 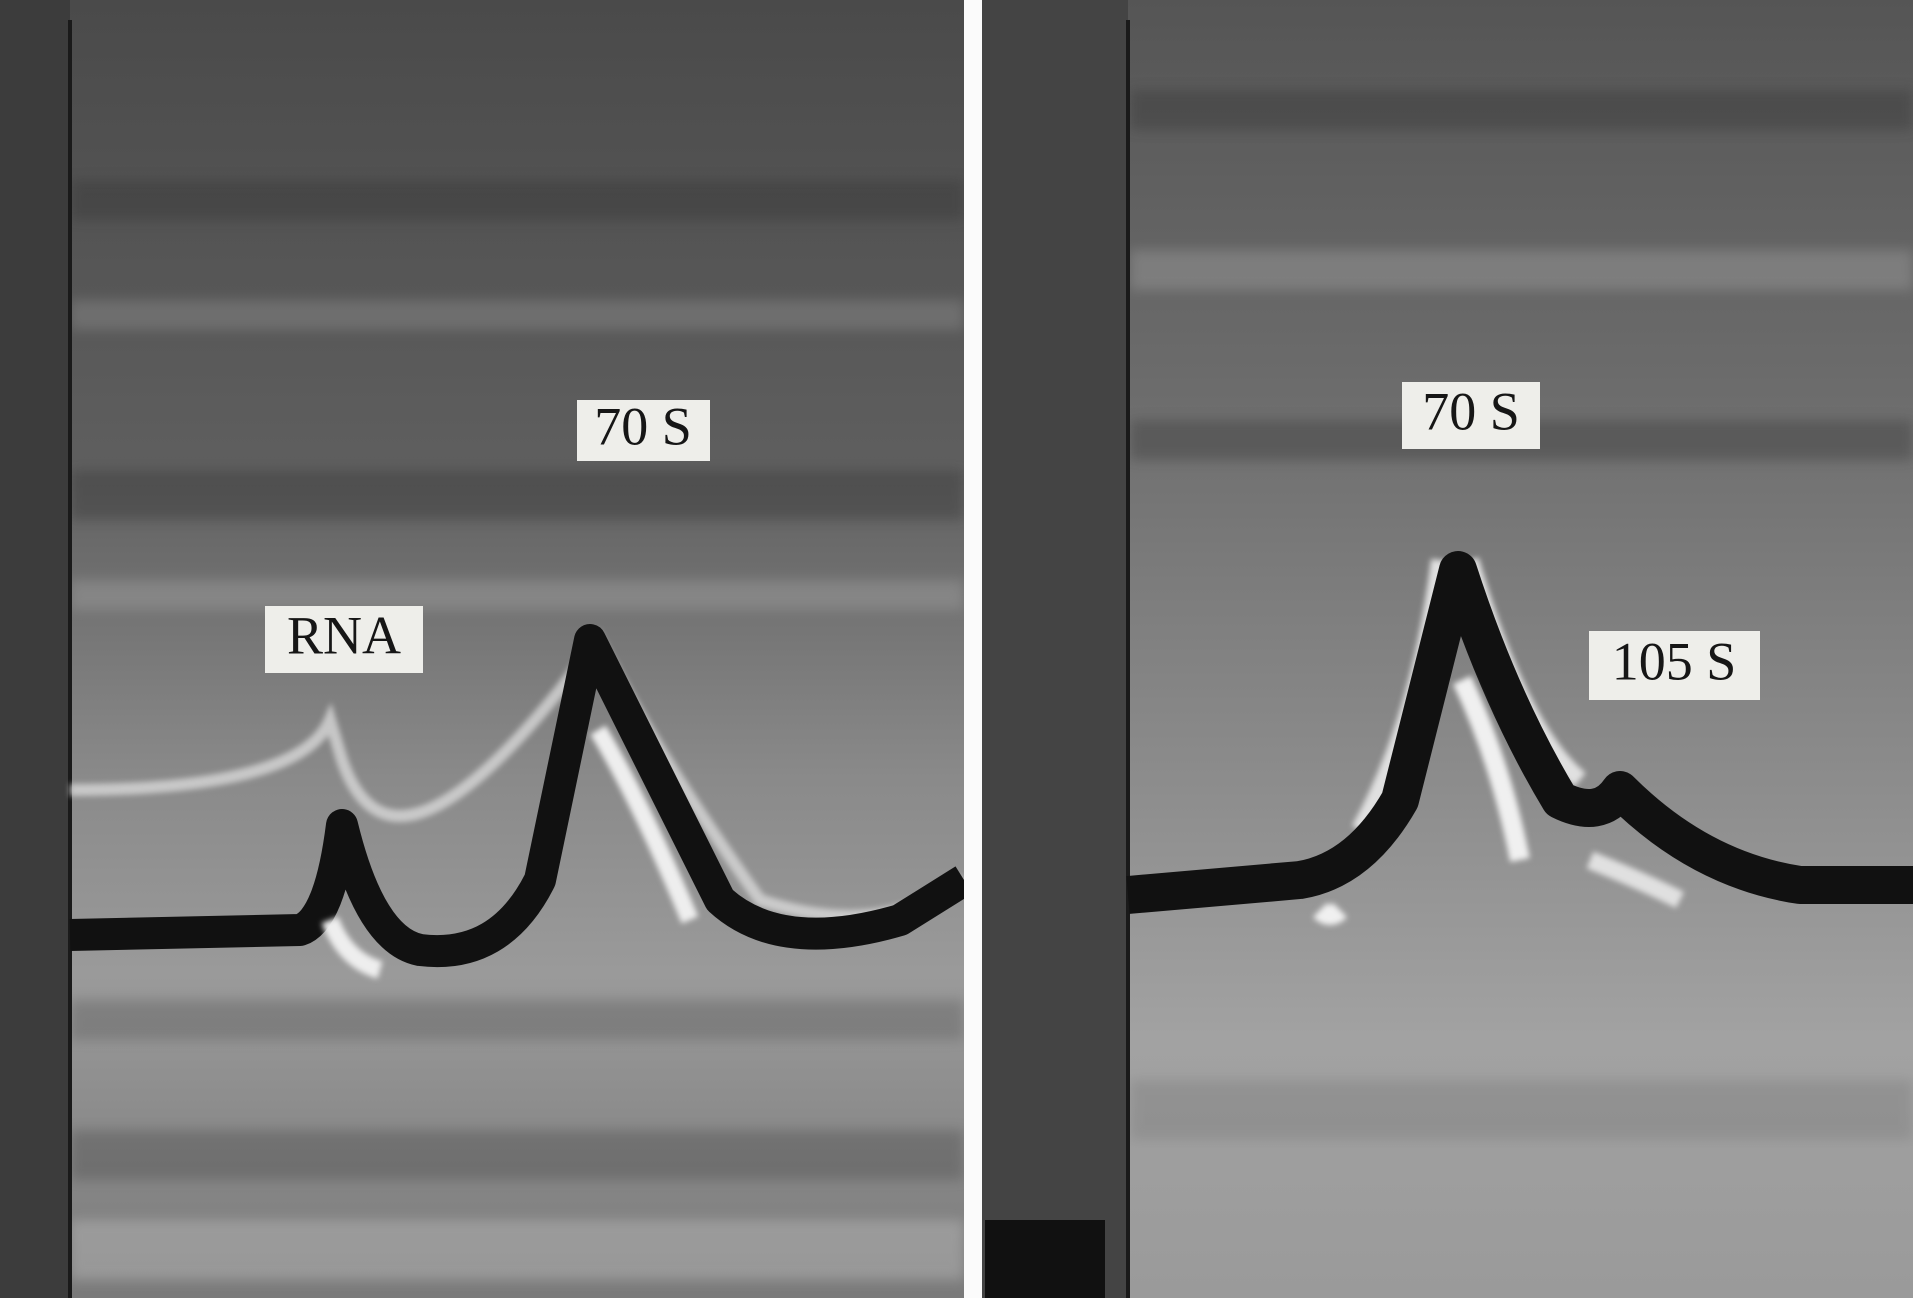 What do you see at coordinates (973, 649) in the screenshot?
I see `divider` at bounding box center [973, 649].